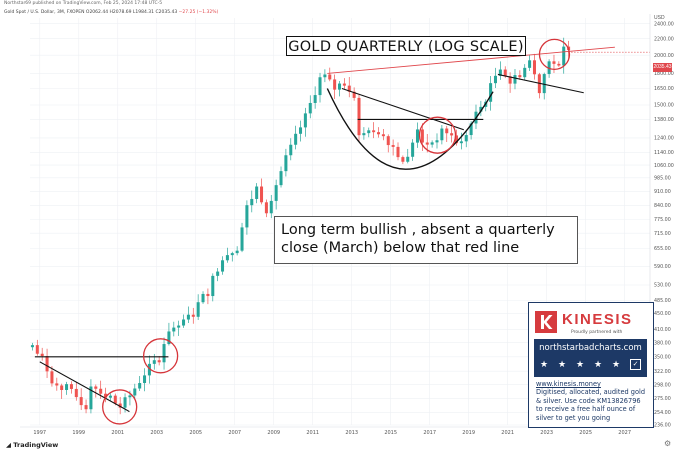 The width and height of the screenshot is (680, 453). I want to click on y-tick-label: 2000.00, so click(664, 56).